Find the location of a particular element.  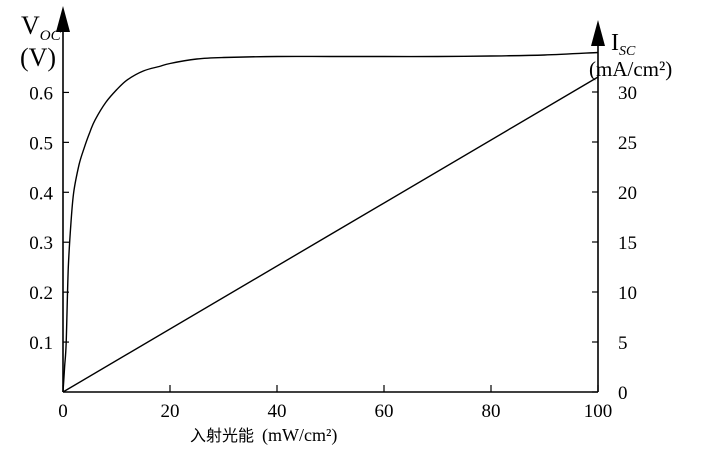

y-right-tick-label-6: 30 is located at coordinates (627, 93).